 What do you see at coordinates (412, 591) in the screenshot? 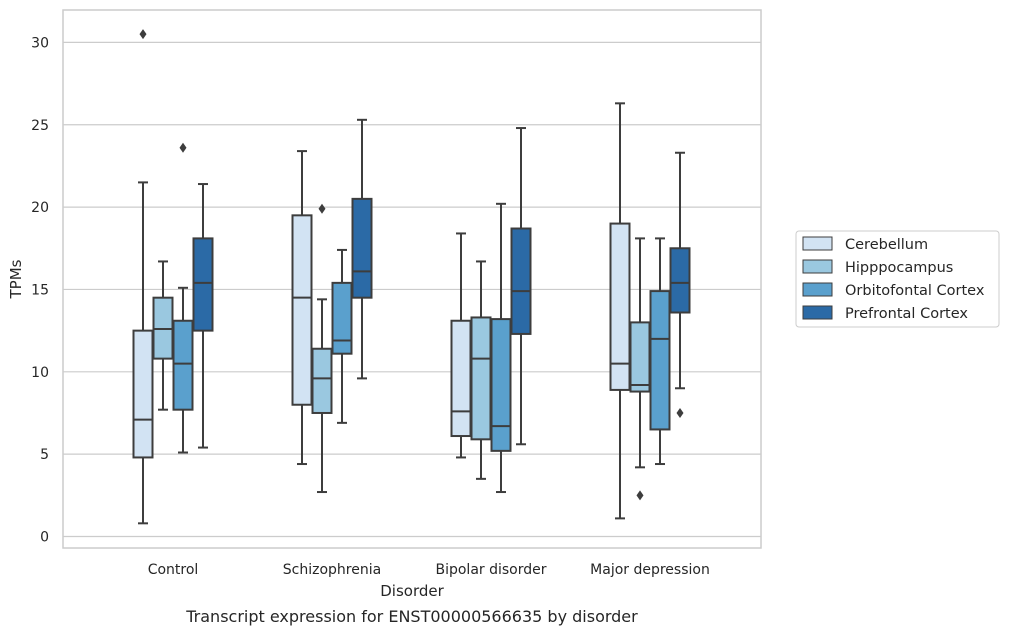
I see `x-axis-title: Disorder` at bounding box center [412, 591].